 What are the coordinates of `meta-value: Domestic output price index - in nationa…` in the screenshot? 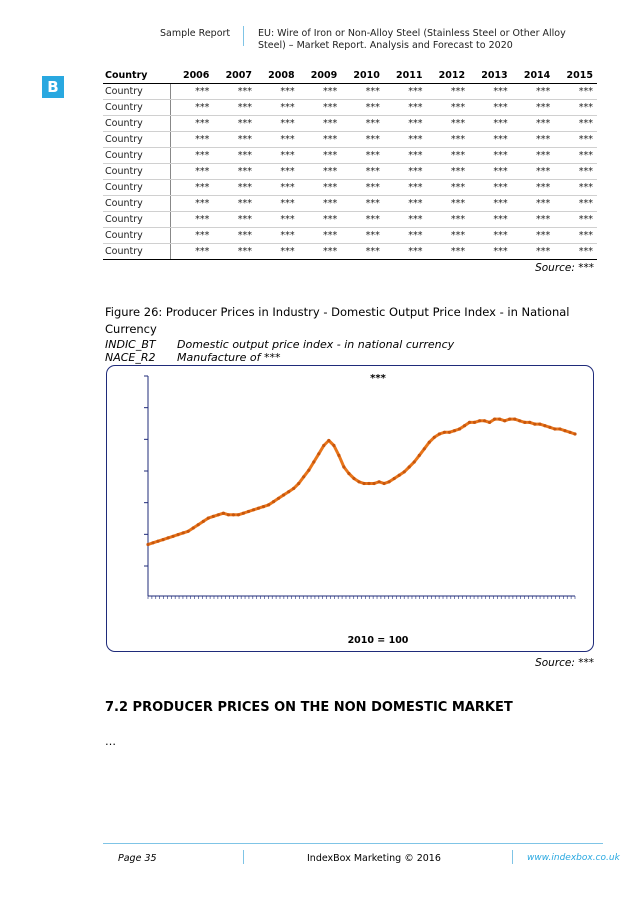 It's located at (316, 344).